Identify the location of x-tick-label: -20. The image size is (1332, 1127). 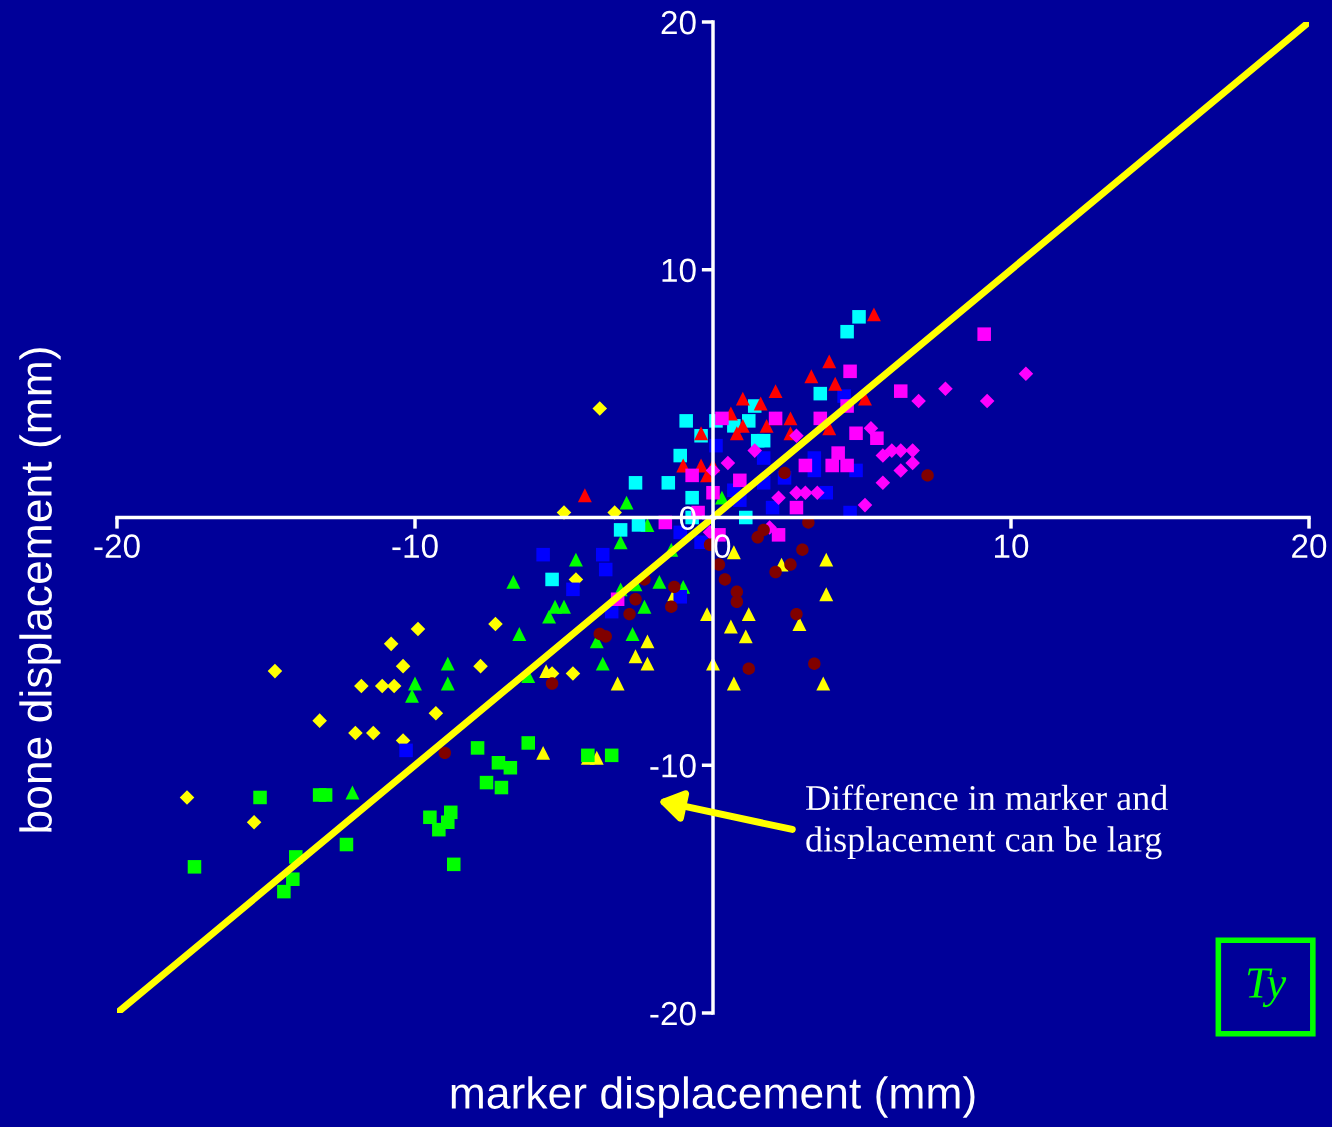
(117, 546).